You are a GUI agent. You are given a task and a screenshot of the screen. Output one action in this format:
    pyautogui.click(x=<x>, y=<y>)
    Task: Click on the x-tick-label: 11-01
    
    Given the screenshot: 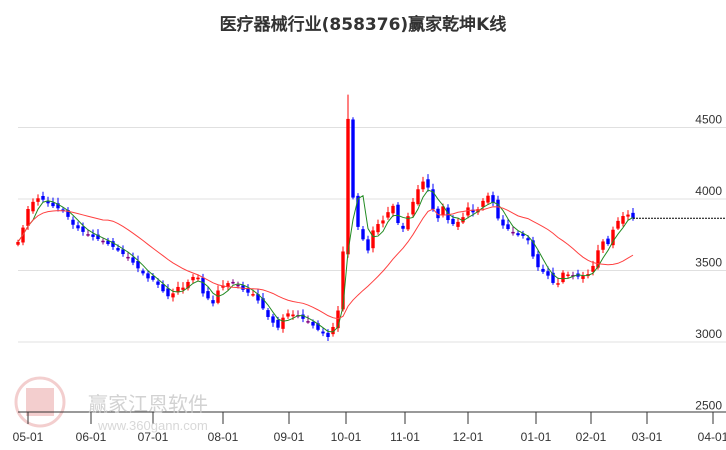 What is the action you would take?
    pyautogui.click(x=405, y=437)
    